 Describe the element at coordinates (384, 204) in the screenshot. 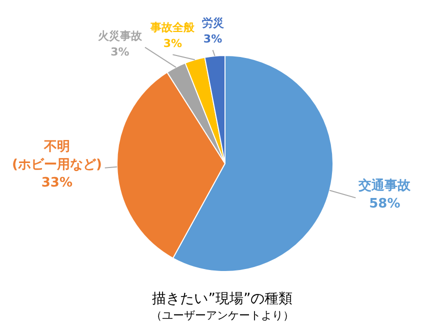

I see `data-label: 58%` at that location.